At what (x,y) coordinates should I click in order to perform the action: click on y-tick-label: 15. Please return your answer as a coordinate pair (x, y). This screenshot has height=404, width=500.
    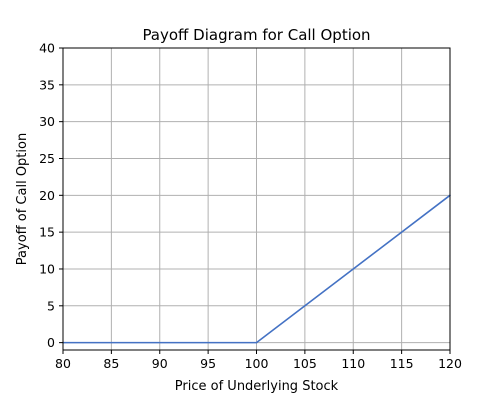
    Looking at the image, I should click on (47, 232).